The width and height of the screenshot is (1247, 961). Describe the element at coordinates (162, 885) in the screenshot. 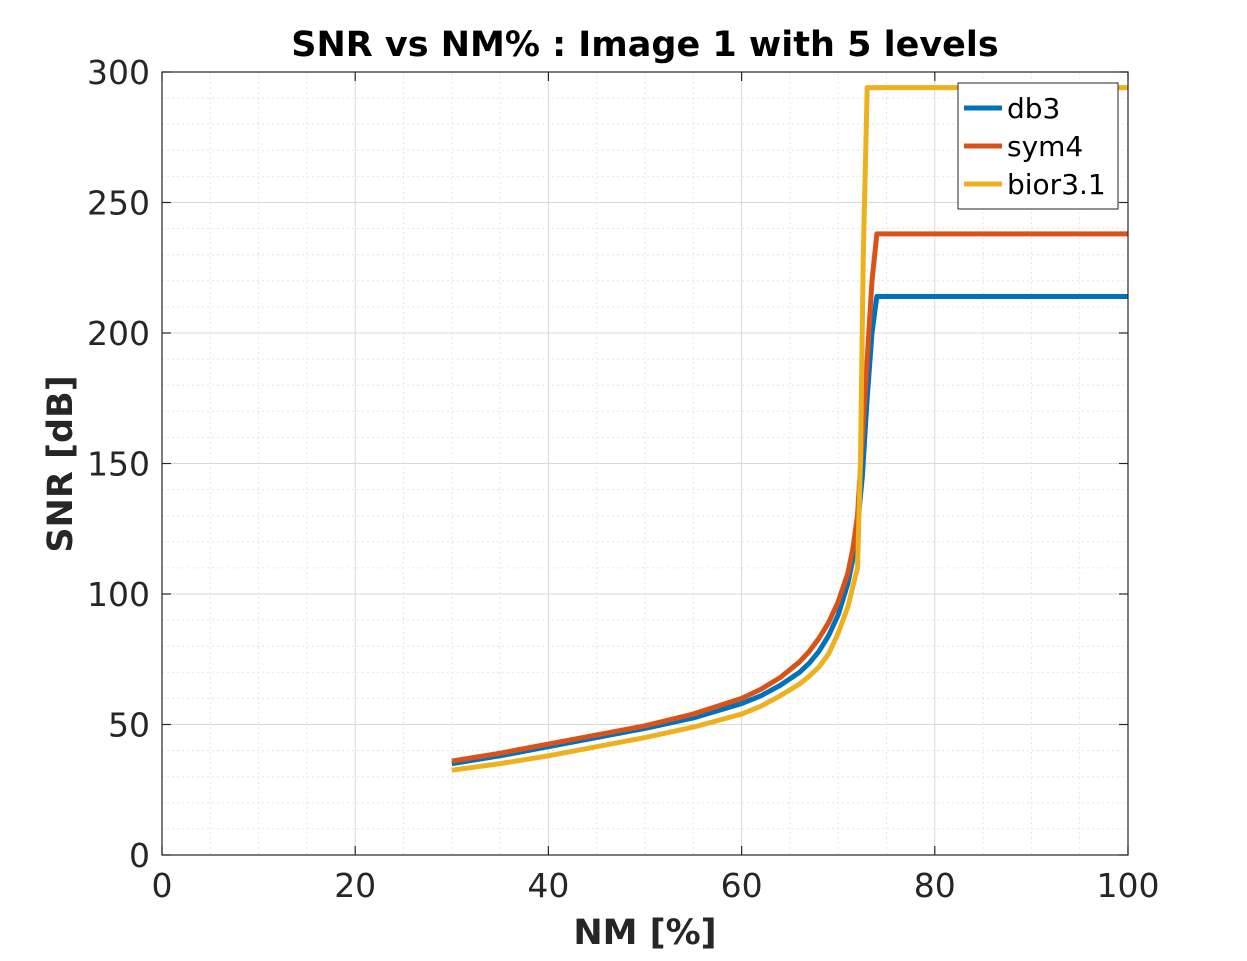

I see `x-tick-label: 0` at that location.